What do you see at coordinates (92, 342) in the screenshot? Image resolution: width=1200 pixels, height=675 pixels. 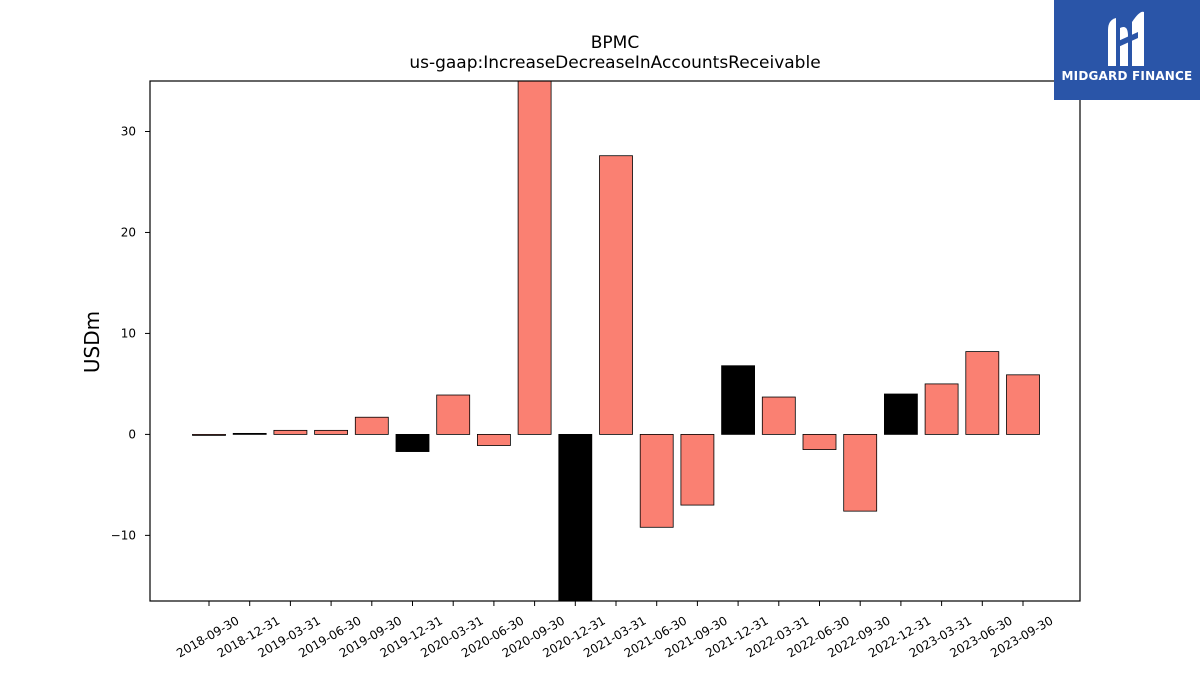 I see `y-axis-label: USDm` at bounding box center [92, 342].